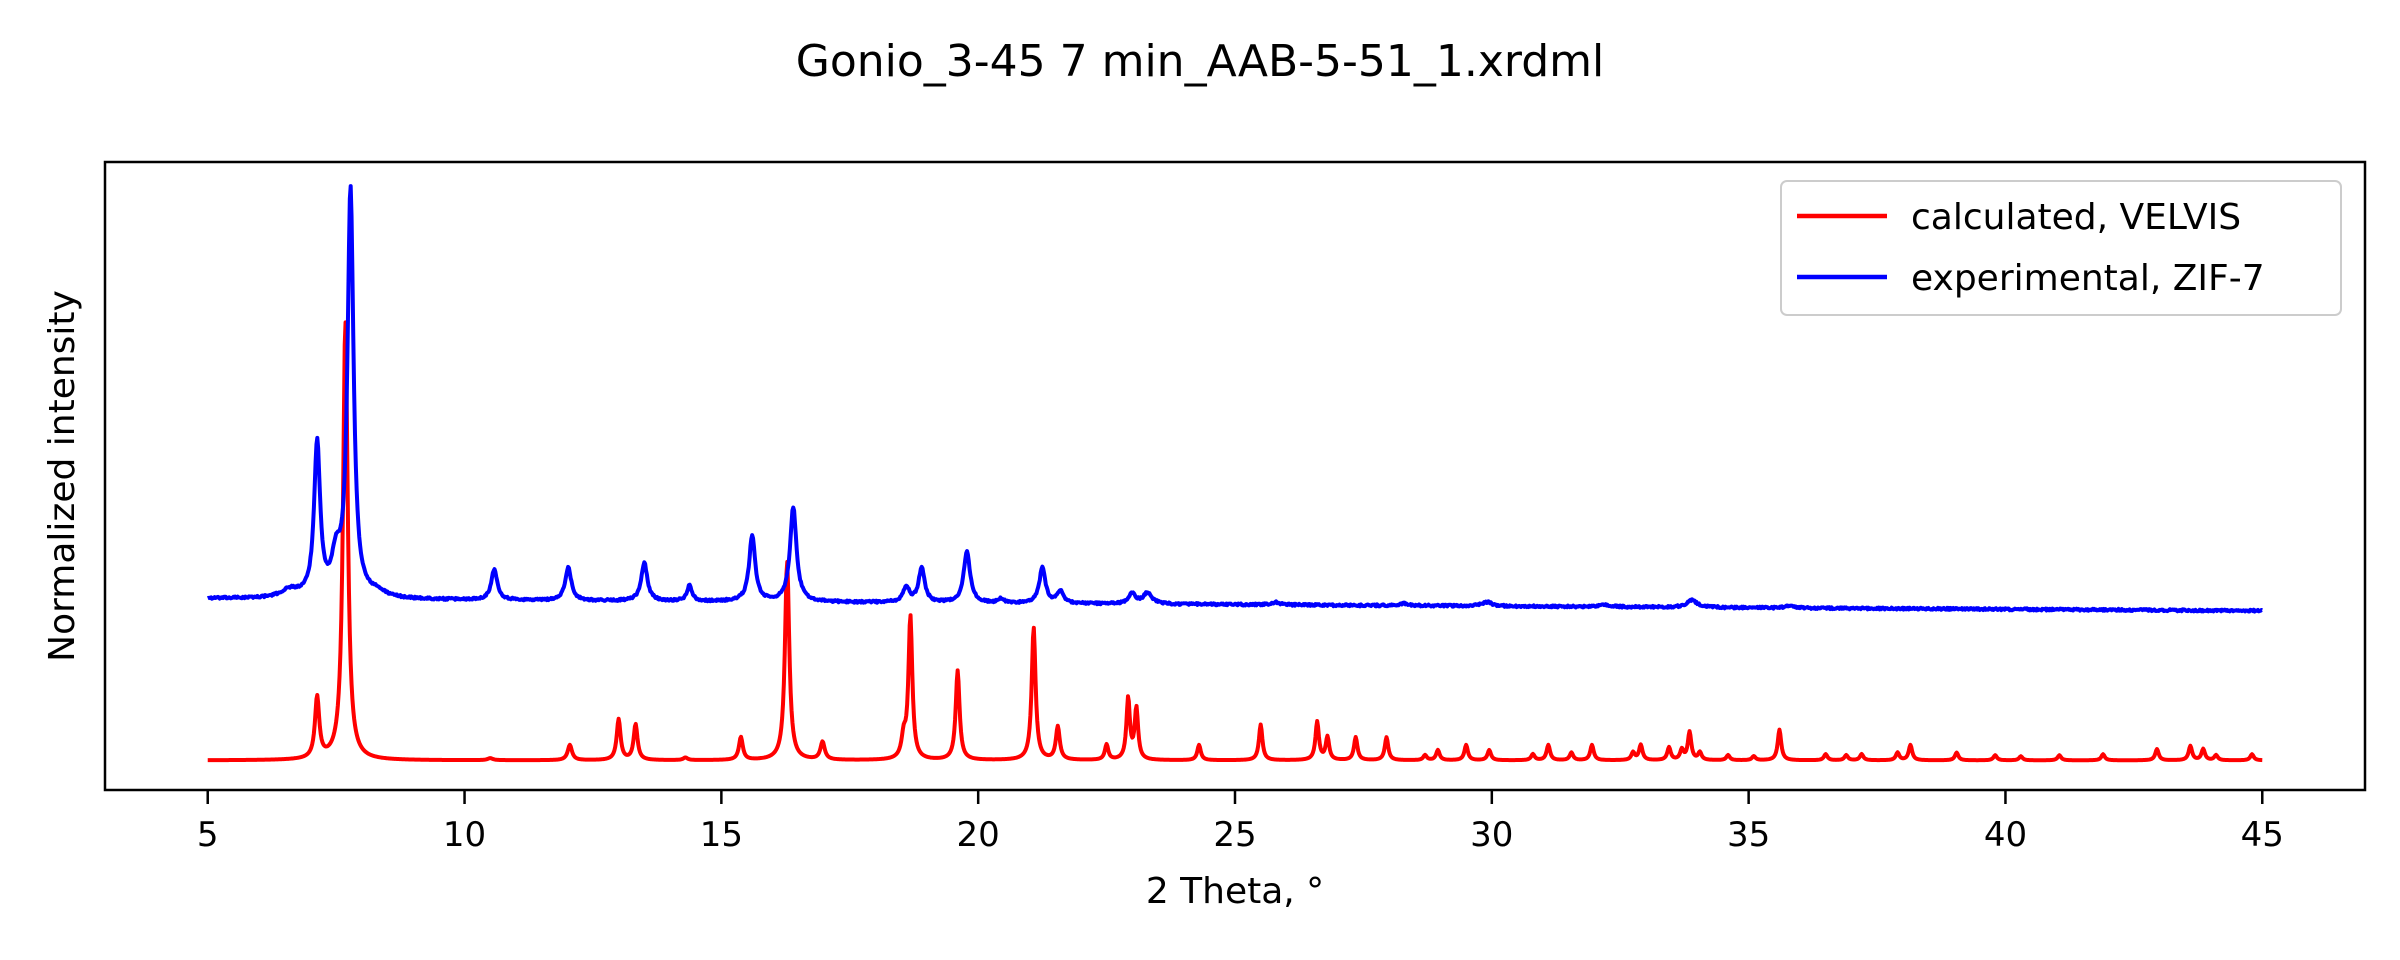  Describe the element at coordinates (721, 835) in the screenshot. I see `x-tick-label: 15` at that location.